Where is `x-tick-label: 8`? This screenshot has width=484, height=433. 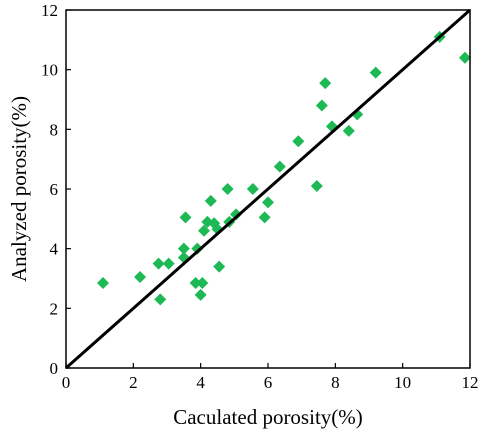 x-tick-label: 8 is located at coordinates (335, 382).